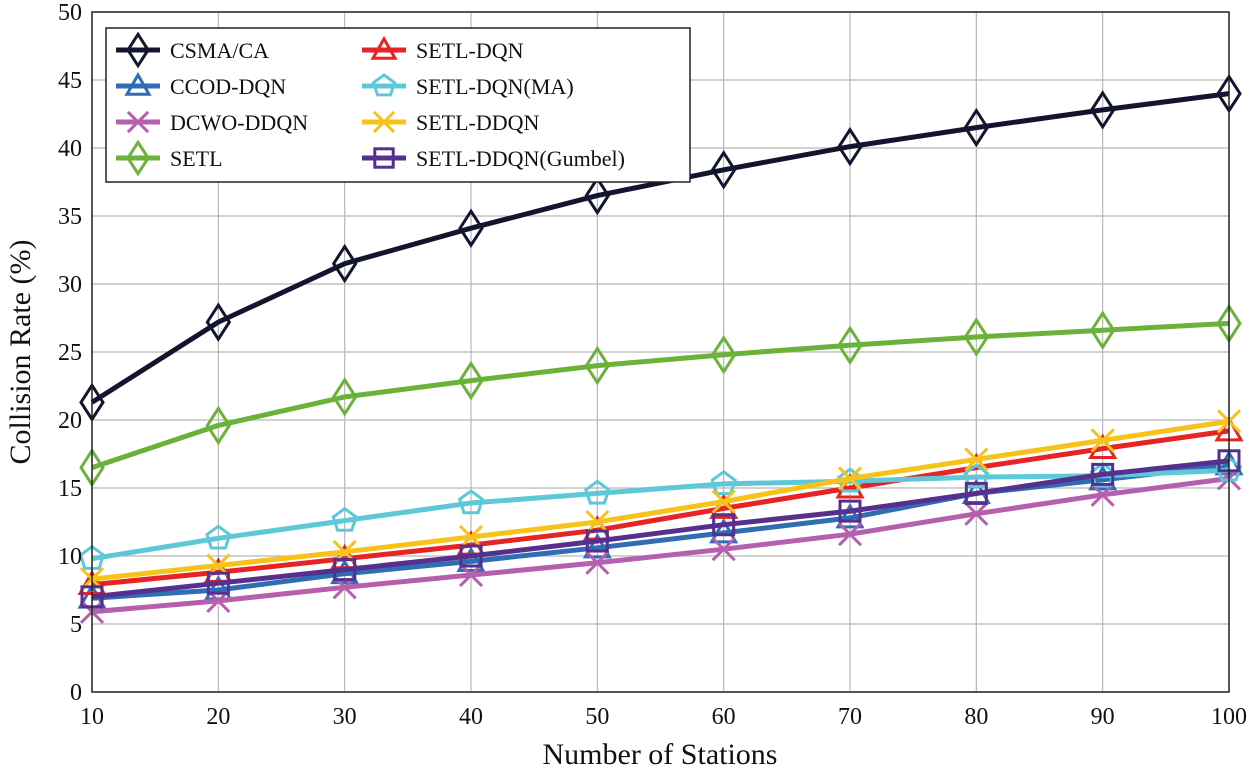 The height and width of the screenshot is (773, 1255). I want to click on legend-item: SETL, so click(169, 158).